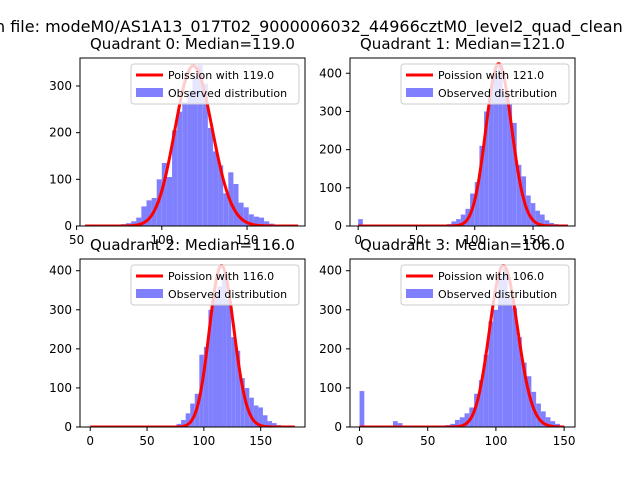  What do you see at coordinates (491, 75) in the screenshot?
I see `legend-label-poisson: Poission with 121.0` at bounding box center [491, 75].